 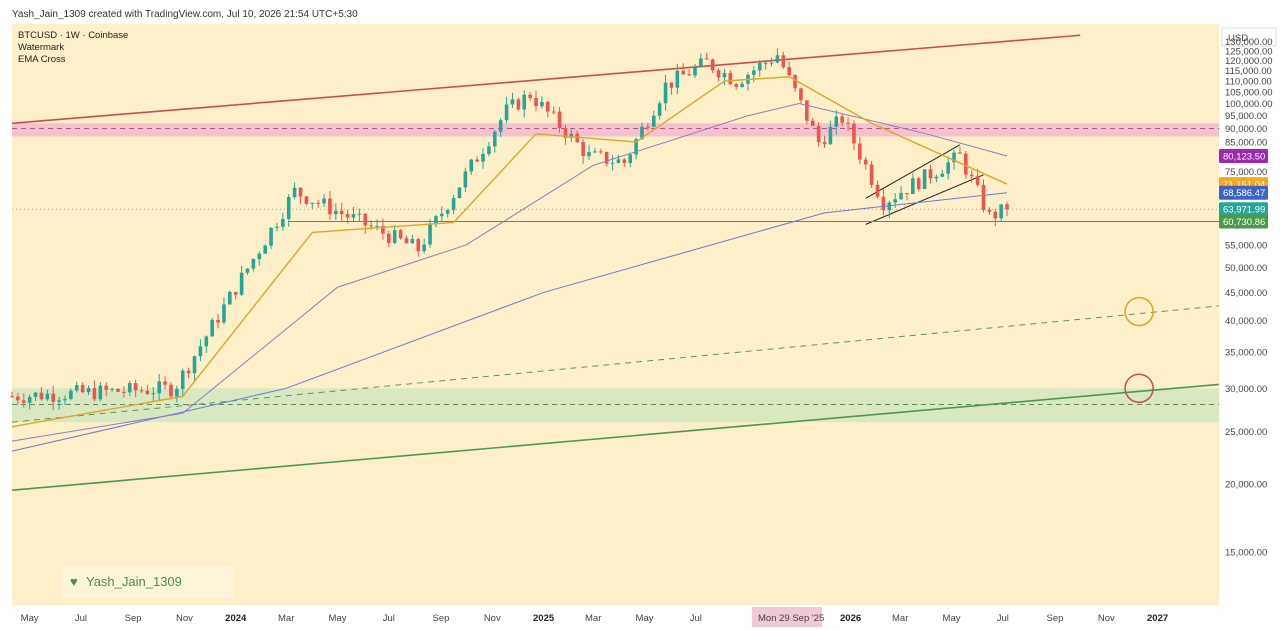 I want to click on price-tick-label: 25,000.00, so click(x=1246, y=432).